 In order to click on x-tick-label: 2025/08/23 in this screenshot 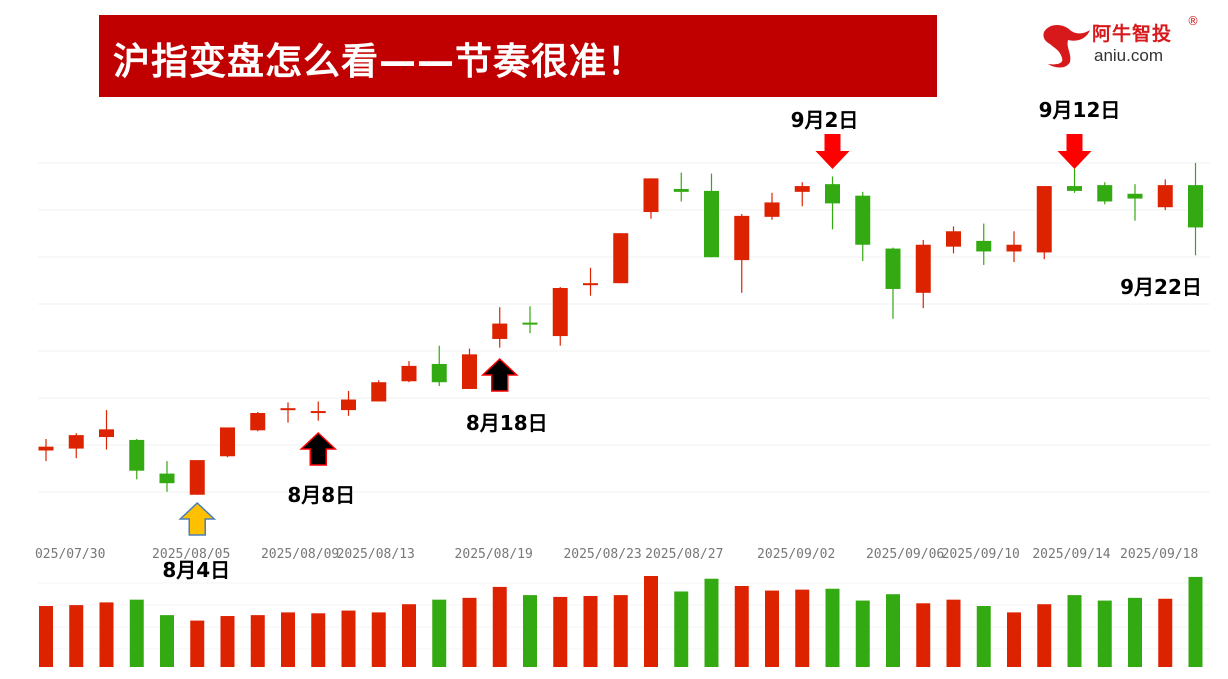, I will do `click(602, 554)`.